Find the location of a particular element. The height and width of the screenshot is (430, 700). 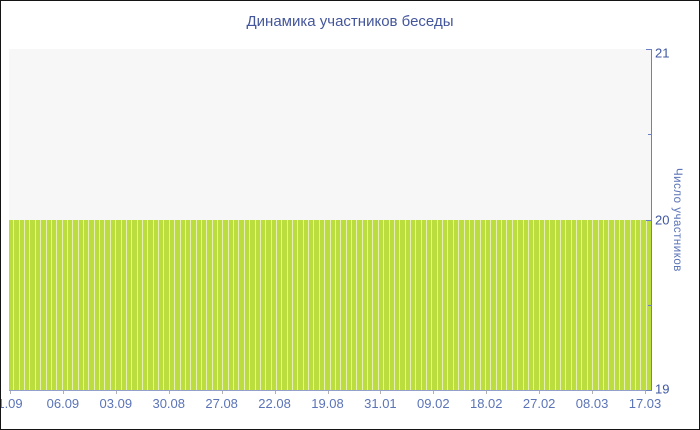

y-minor-tick-mark is located at coordinates (650, 305).